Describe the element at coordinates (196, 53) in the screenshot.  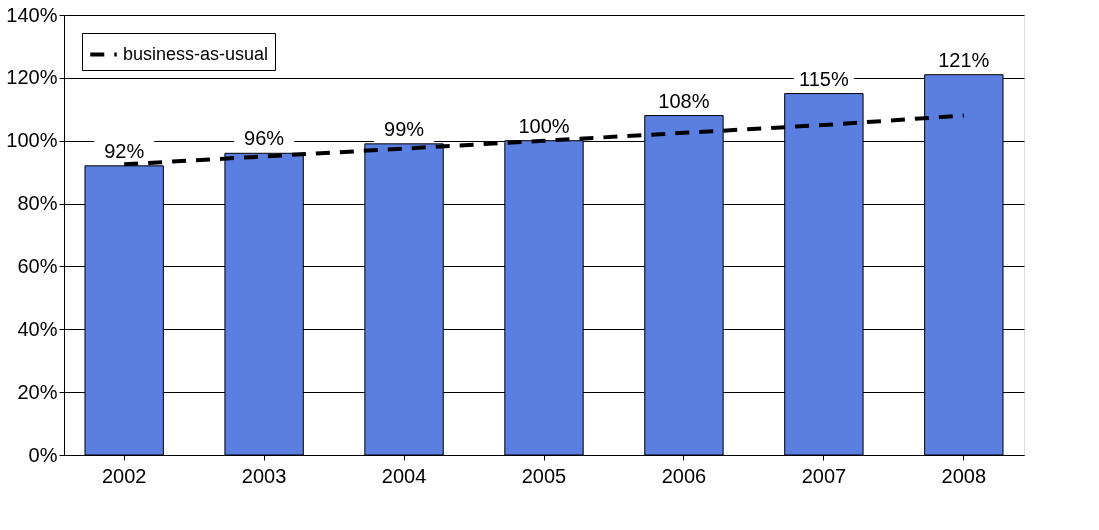
I see `legend-label: business-as-usual` at that location.